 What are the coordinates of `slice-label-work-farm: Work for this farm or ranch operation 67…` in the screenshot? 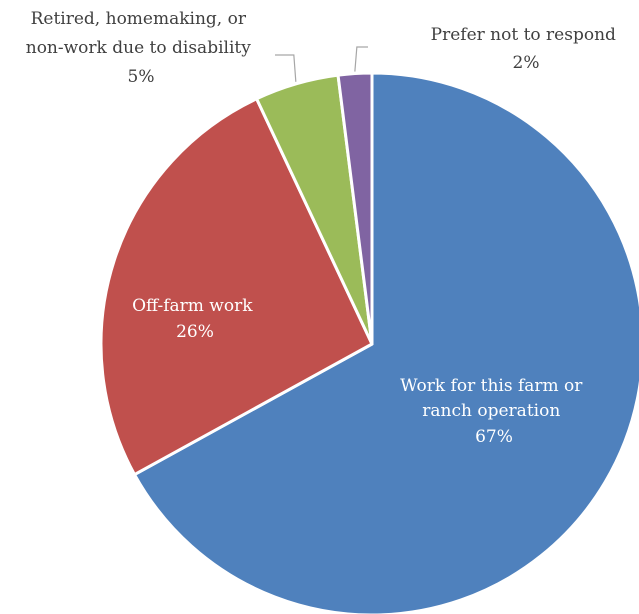 It's located at (494, 411).